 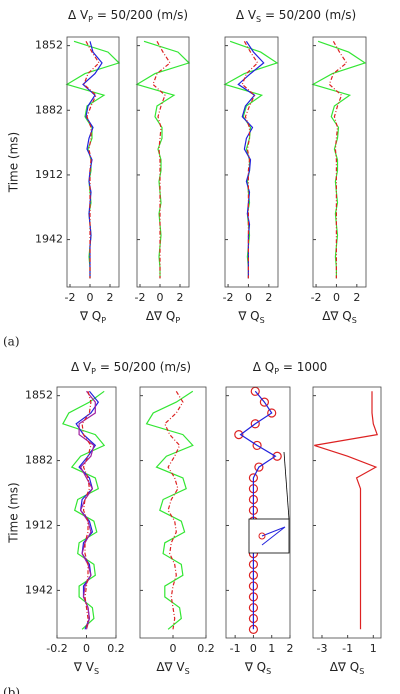 I want to click on panel-title: Δ QP = 1000, so click(x=290, y=368).